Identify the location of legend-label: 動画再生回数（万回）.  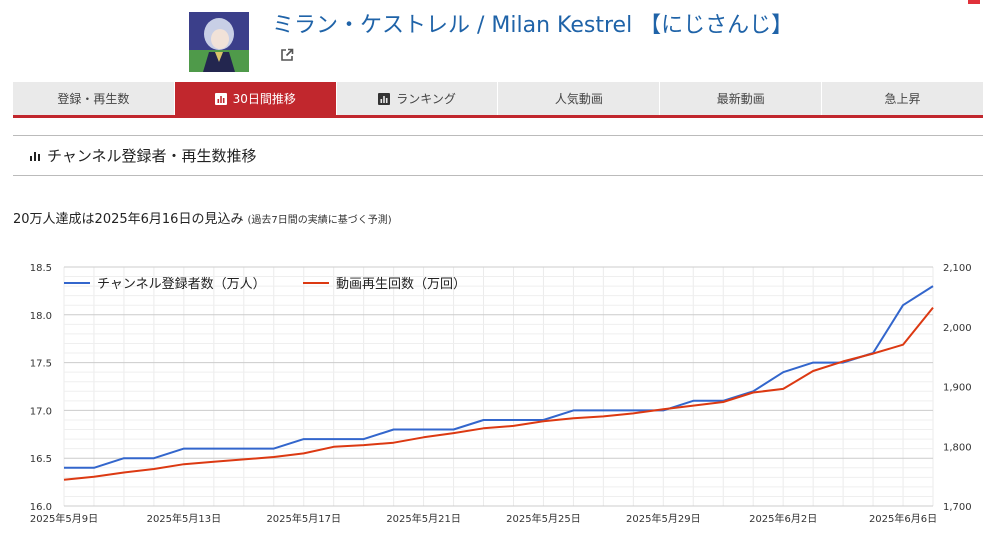
(401, 284).